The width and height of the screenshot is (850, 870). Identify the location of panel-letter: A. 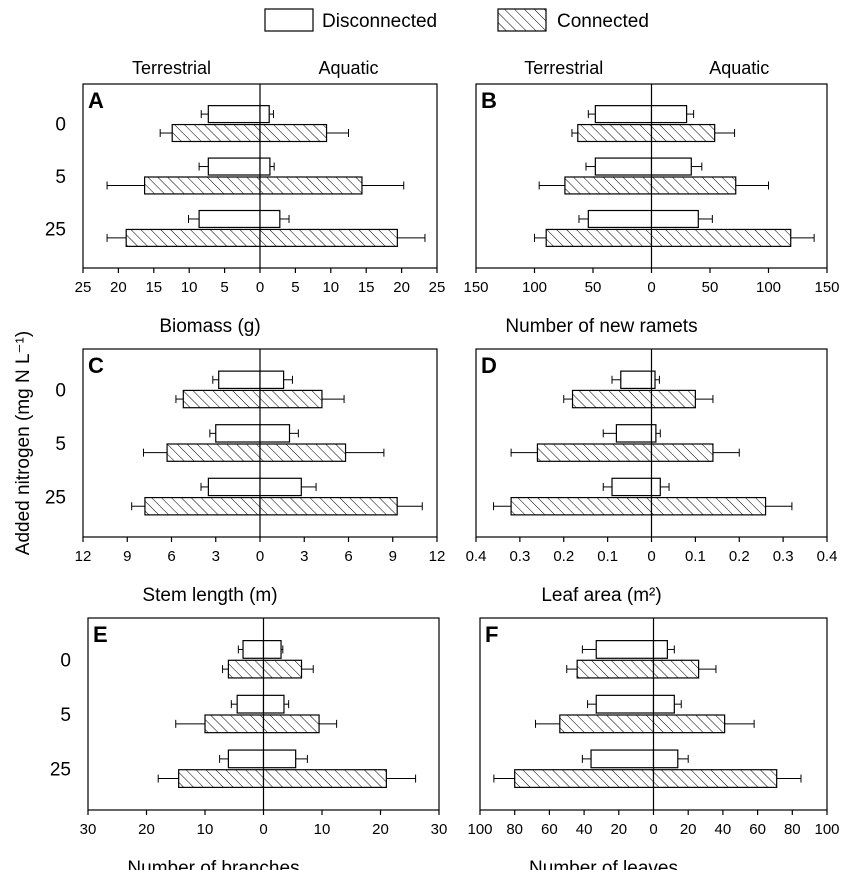
(96, 100).